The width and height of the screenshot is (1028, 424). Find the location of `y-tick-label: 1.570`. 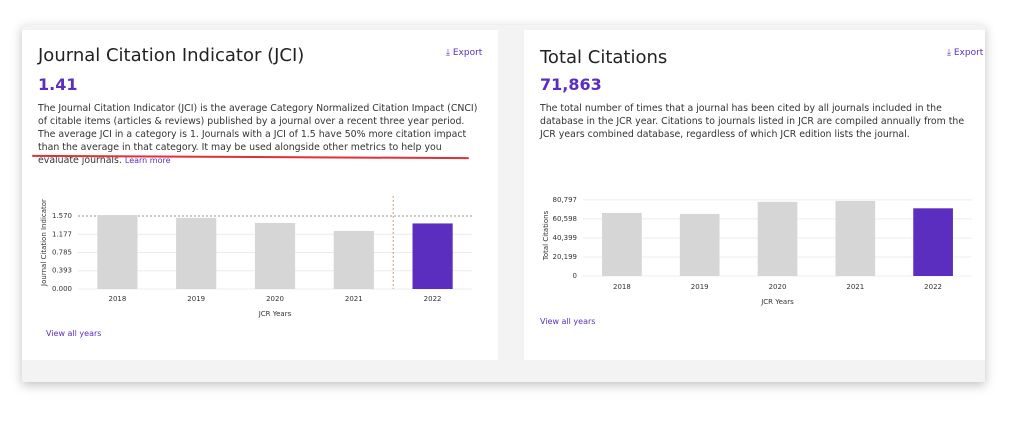

y-tick-label: 1.570 is located at coordinates (62, 216).